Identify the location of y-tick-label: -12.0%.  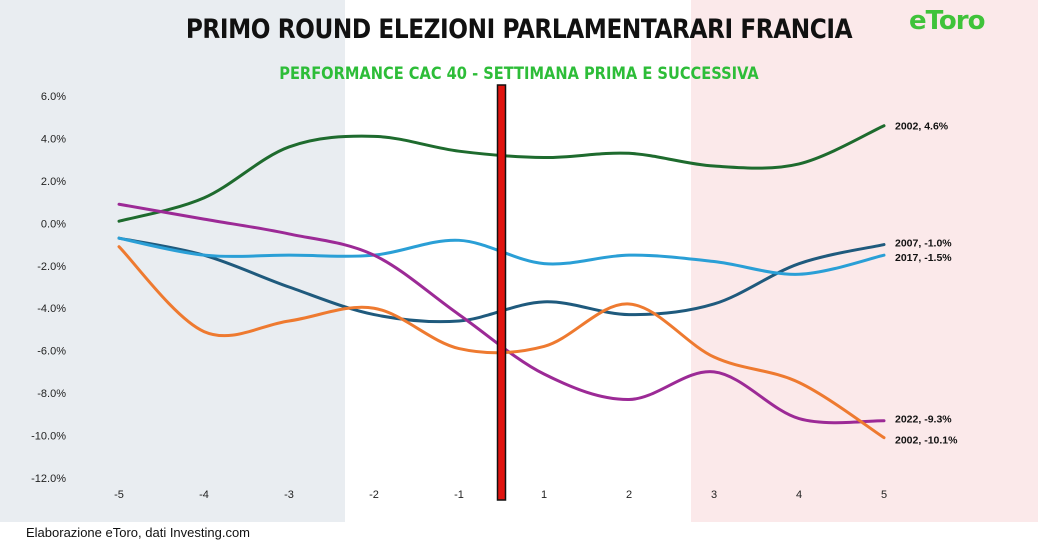
(48, 479).